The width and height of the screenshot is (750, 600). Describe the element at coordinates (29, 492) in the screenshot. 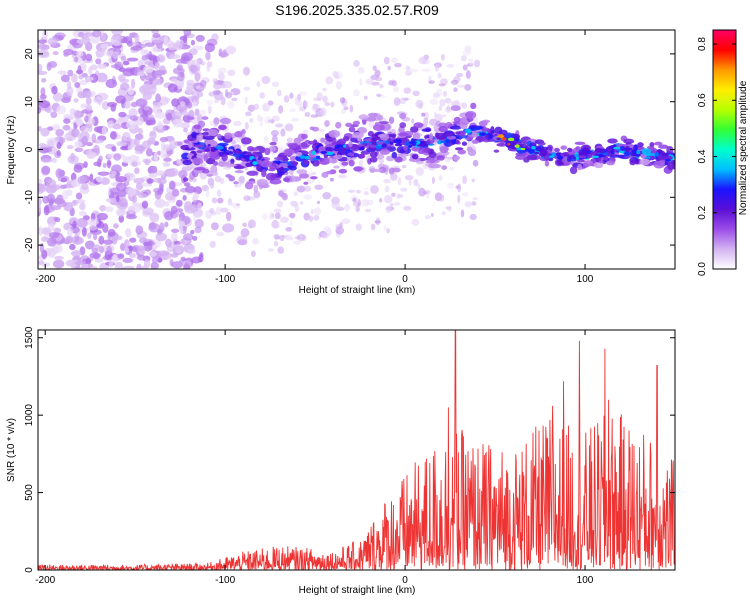

I see `y-tick-label: 500` at that location.